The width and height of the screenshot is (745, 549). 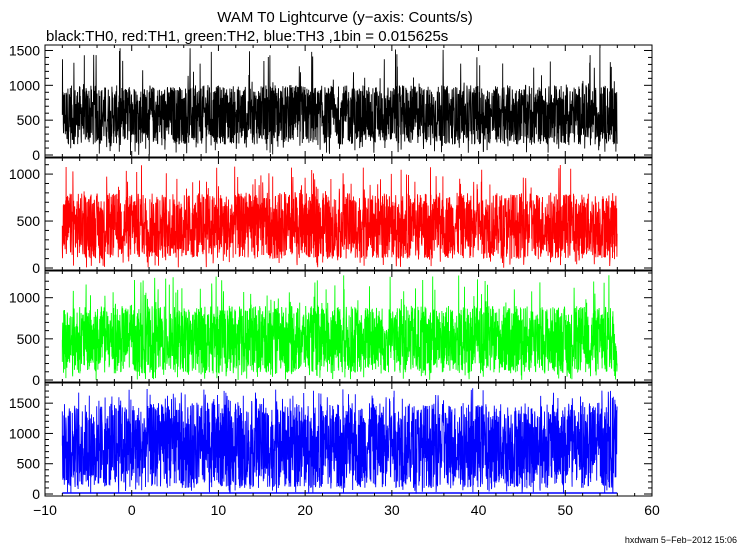 What do you see at coordinates (345, 17) in the screenshot?
I see `chart-title: WAM T0 Lightcurve (y−axis: Counts/s)` at bounding box center [345, 17].